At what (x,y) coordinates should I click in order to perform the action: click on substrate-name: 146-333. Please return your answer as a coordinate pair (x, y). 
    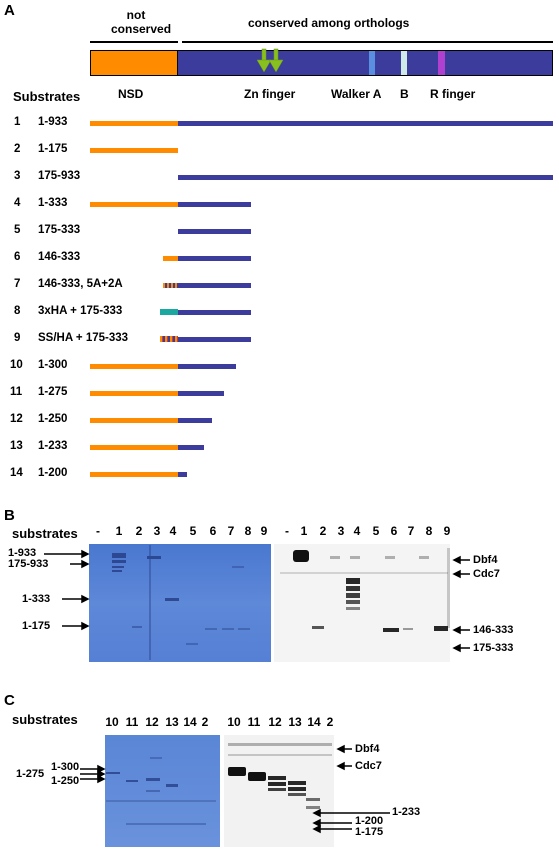
    Looking at the image, I should click on (59, 257).